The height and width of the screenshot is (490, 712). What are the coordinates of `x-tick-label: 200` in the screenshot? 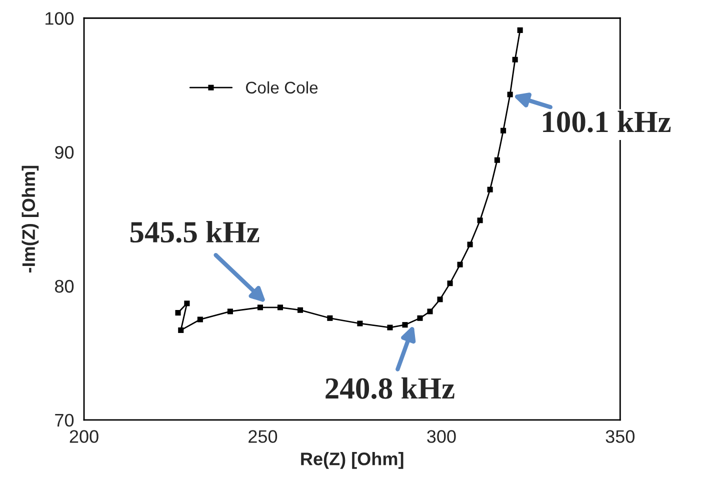 It's located at (84, 436).